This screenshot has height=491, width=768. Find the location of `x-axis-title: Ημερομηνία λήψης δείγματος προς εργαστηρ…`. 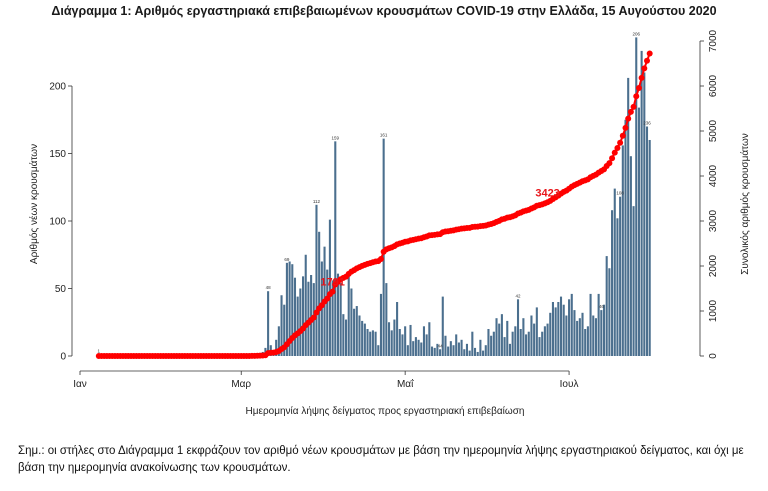

x-axis-title: Ημερομηνία λήψης δείγματος προς εργαστηρ… is located at coordinates (385, 411).